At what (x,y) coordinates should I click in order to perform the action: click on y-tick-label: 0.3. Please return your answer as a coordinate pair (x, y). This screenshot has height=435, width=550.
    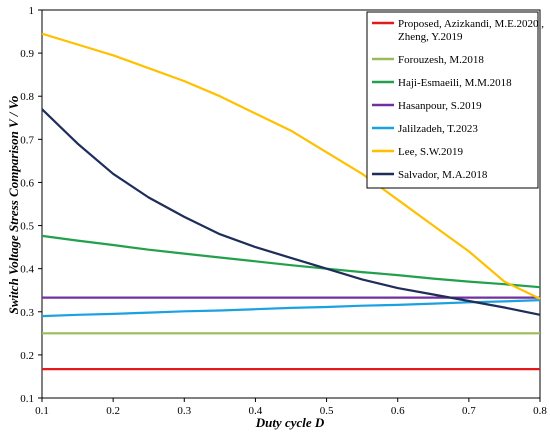
    Looking at the image, I should click on (27, 313).